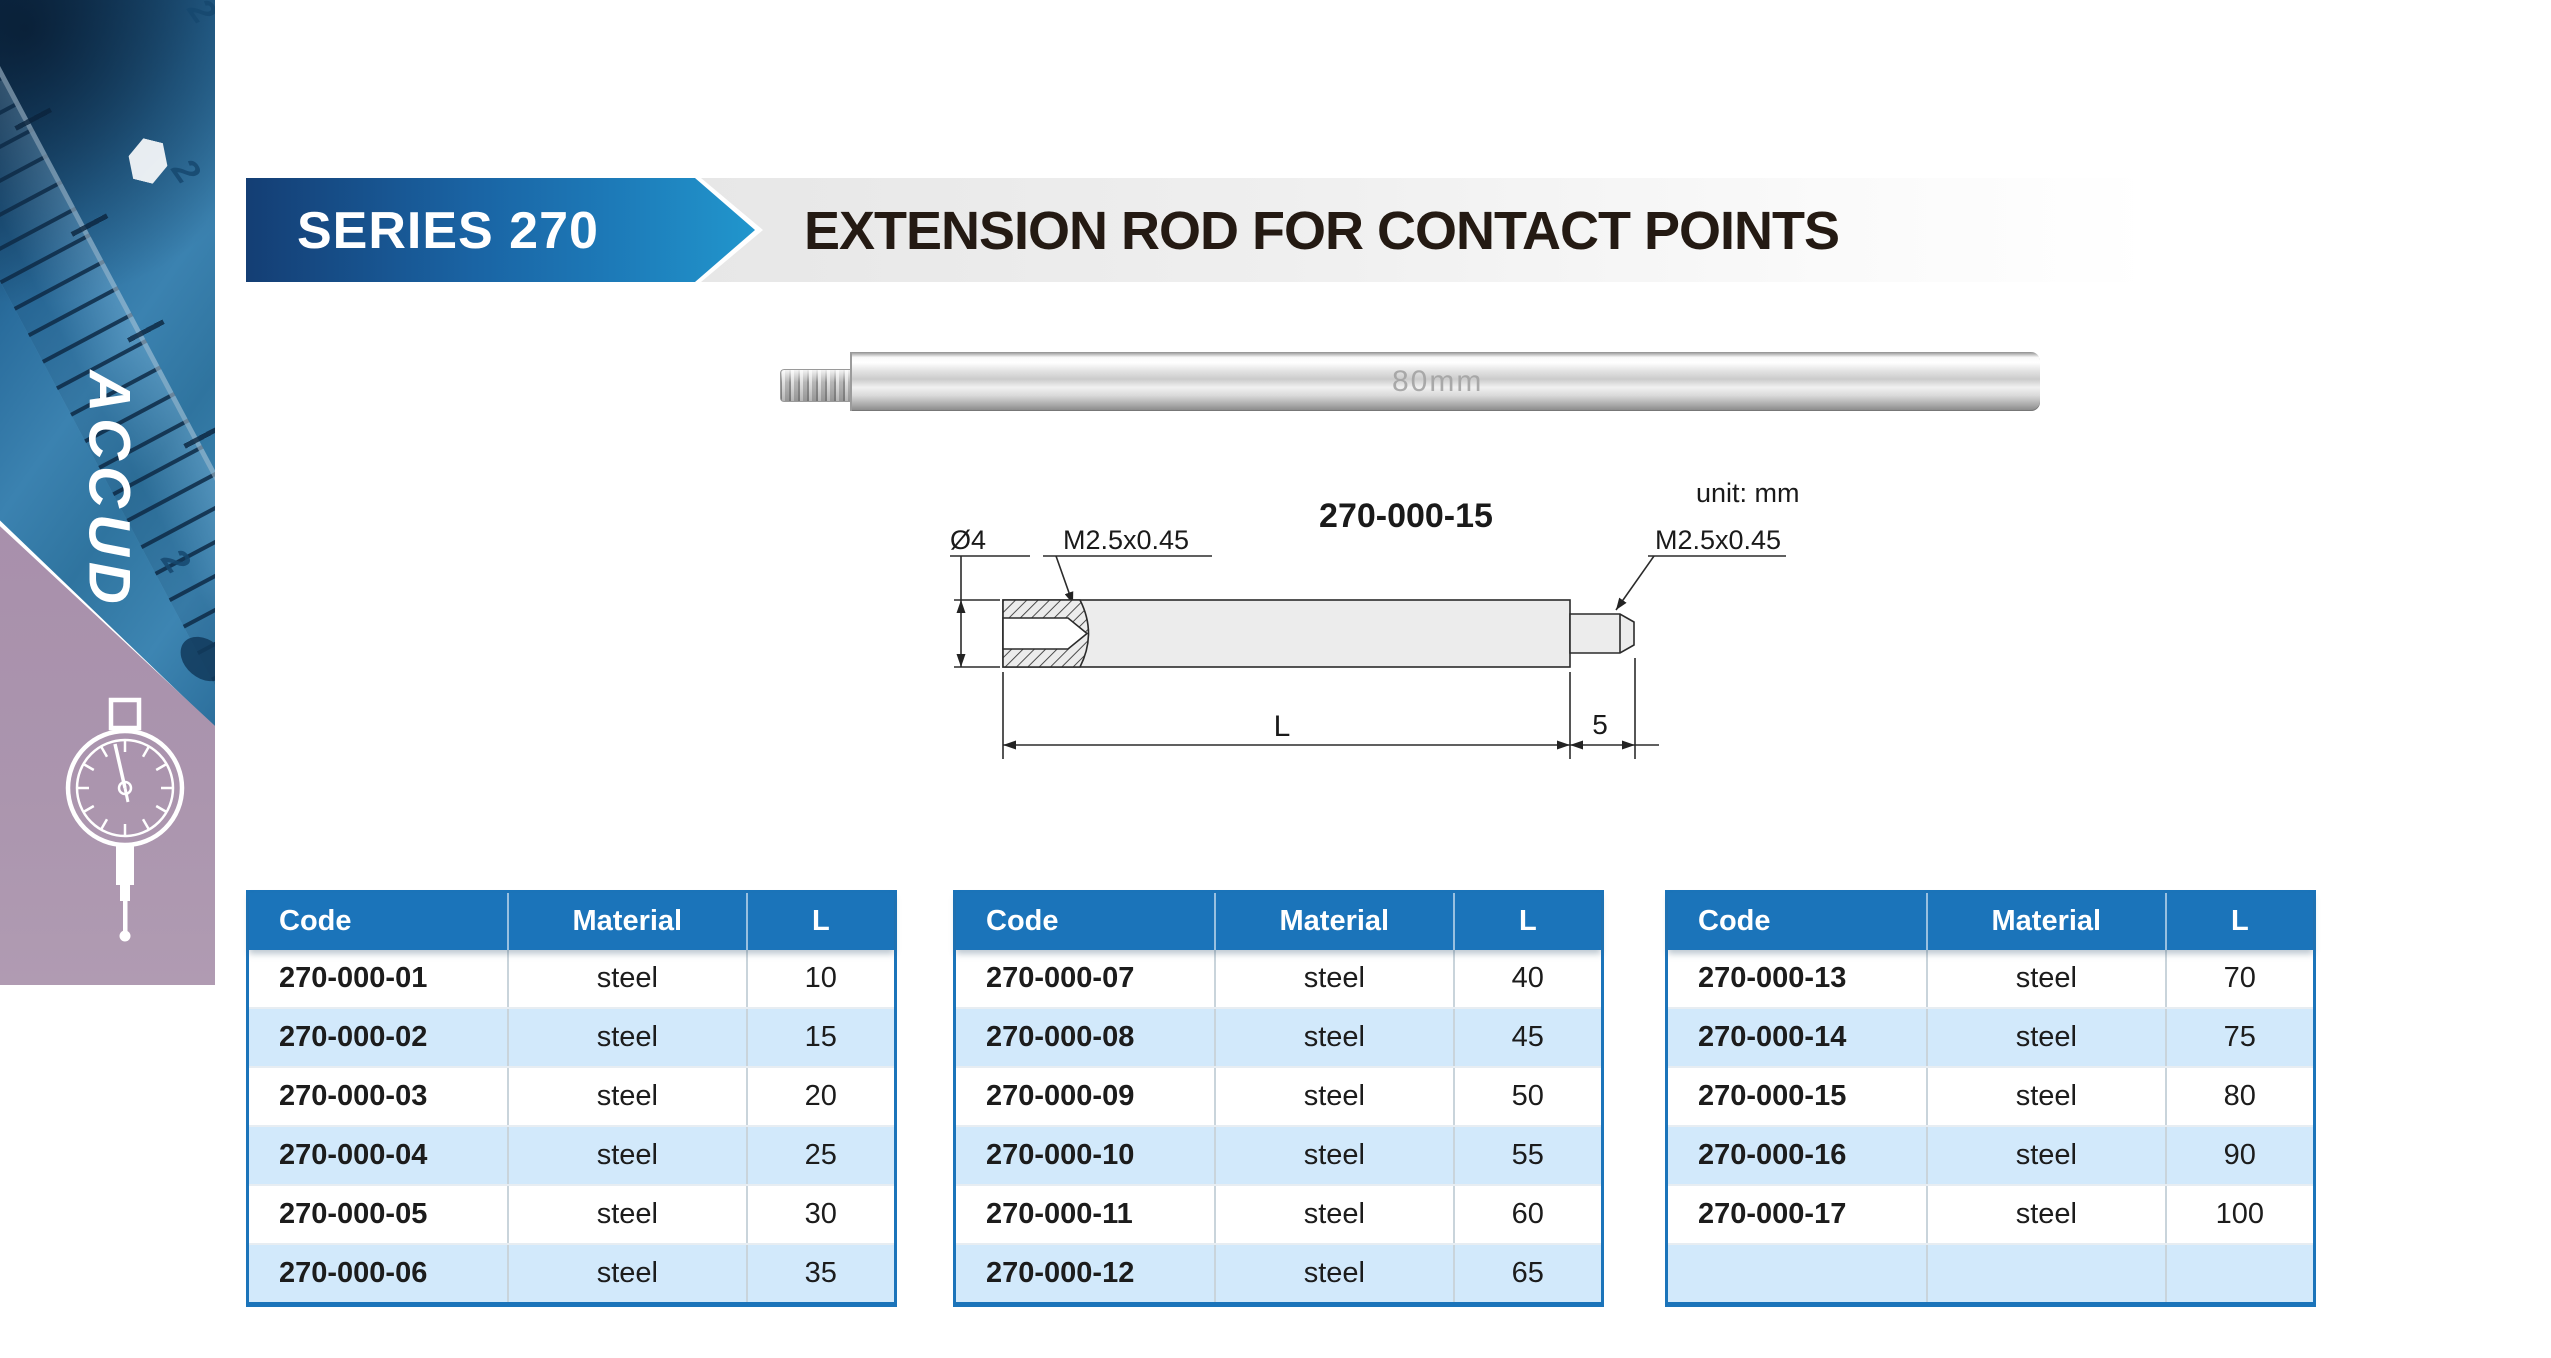 The image size is (2551, 1358). Describe the element at coordinates (1060, 1273) in the screenshot. I see `table-cell: 270-000-12` at that location.